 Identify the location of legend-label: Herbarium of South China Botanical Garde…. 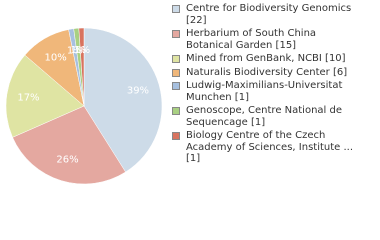
(251, 39).